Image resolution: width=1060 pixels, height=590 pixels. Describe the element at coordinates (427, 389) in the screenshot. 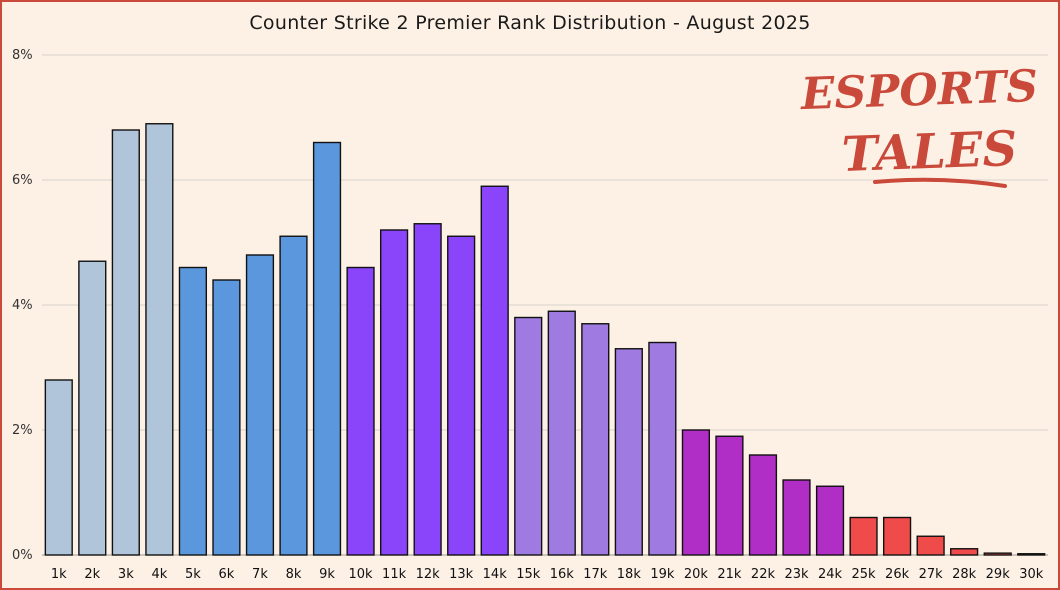

I see `bar-12k` at that location.